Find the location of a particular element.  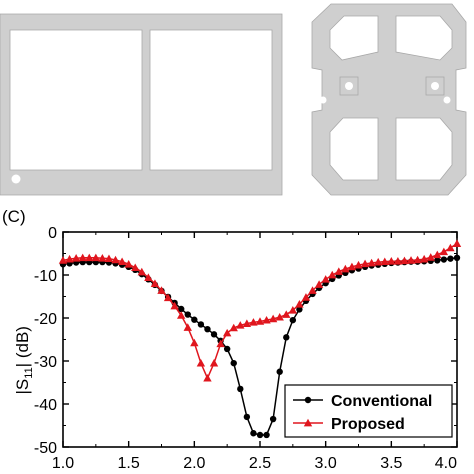

legend-entry: Proposed is located at coordinates (349, 424).